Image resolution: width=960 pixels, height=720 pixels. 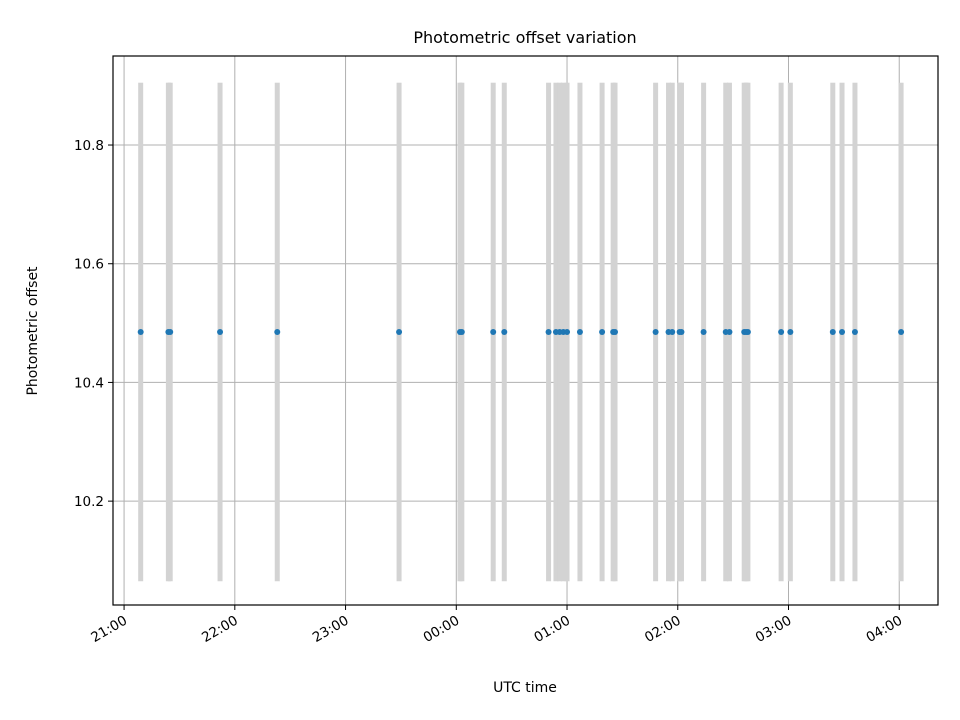 What do you see at coordinates (33, 331) in the screenshot?
I see `y-axis-label: Photometric offset` at bounding box center [33, 331].